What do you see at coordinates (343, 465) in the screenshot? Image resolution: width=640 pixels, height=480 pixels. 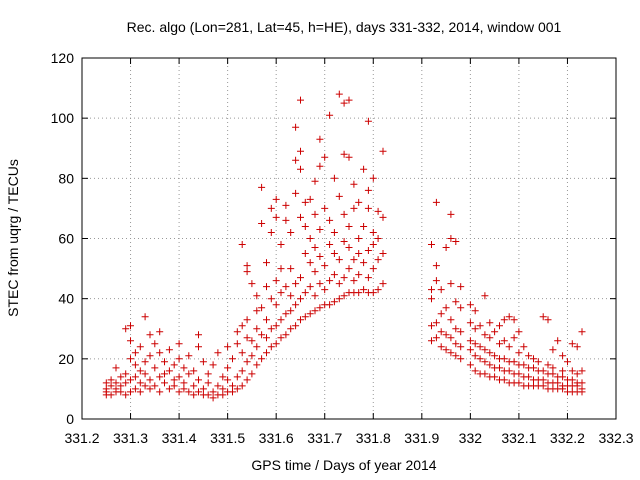 I see `x-axis-label: GPS time / Days of year 2014` at bounding box center [343, 465].